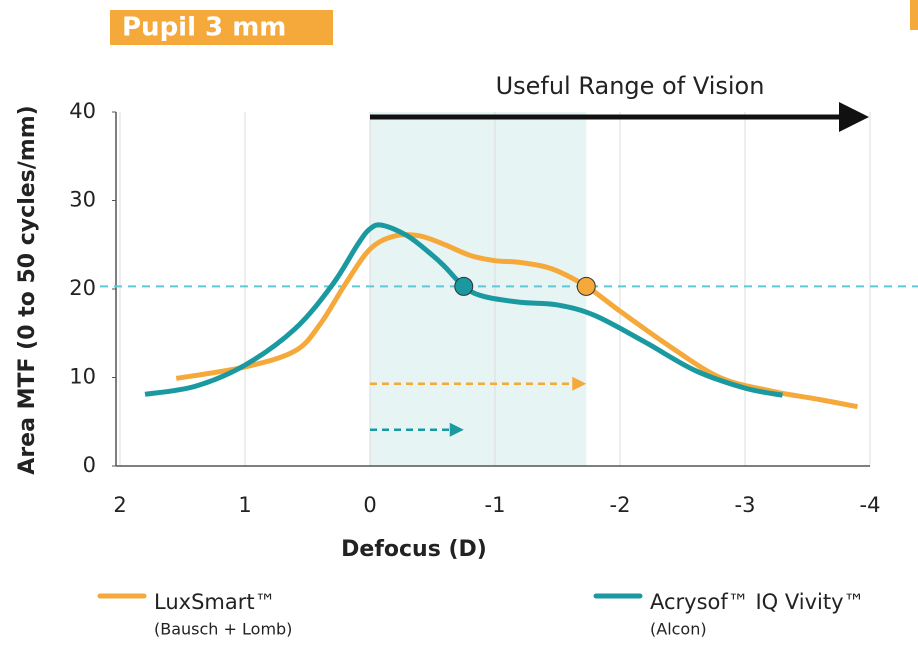  Describe the element at coordinates (369, 505) in the screenshot. I see `x-tick-label: 0` at that location.